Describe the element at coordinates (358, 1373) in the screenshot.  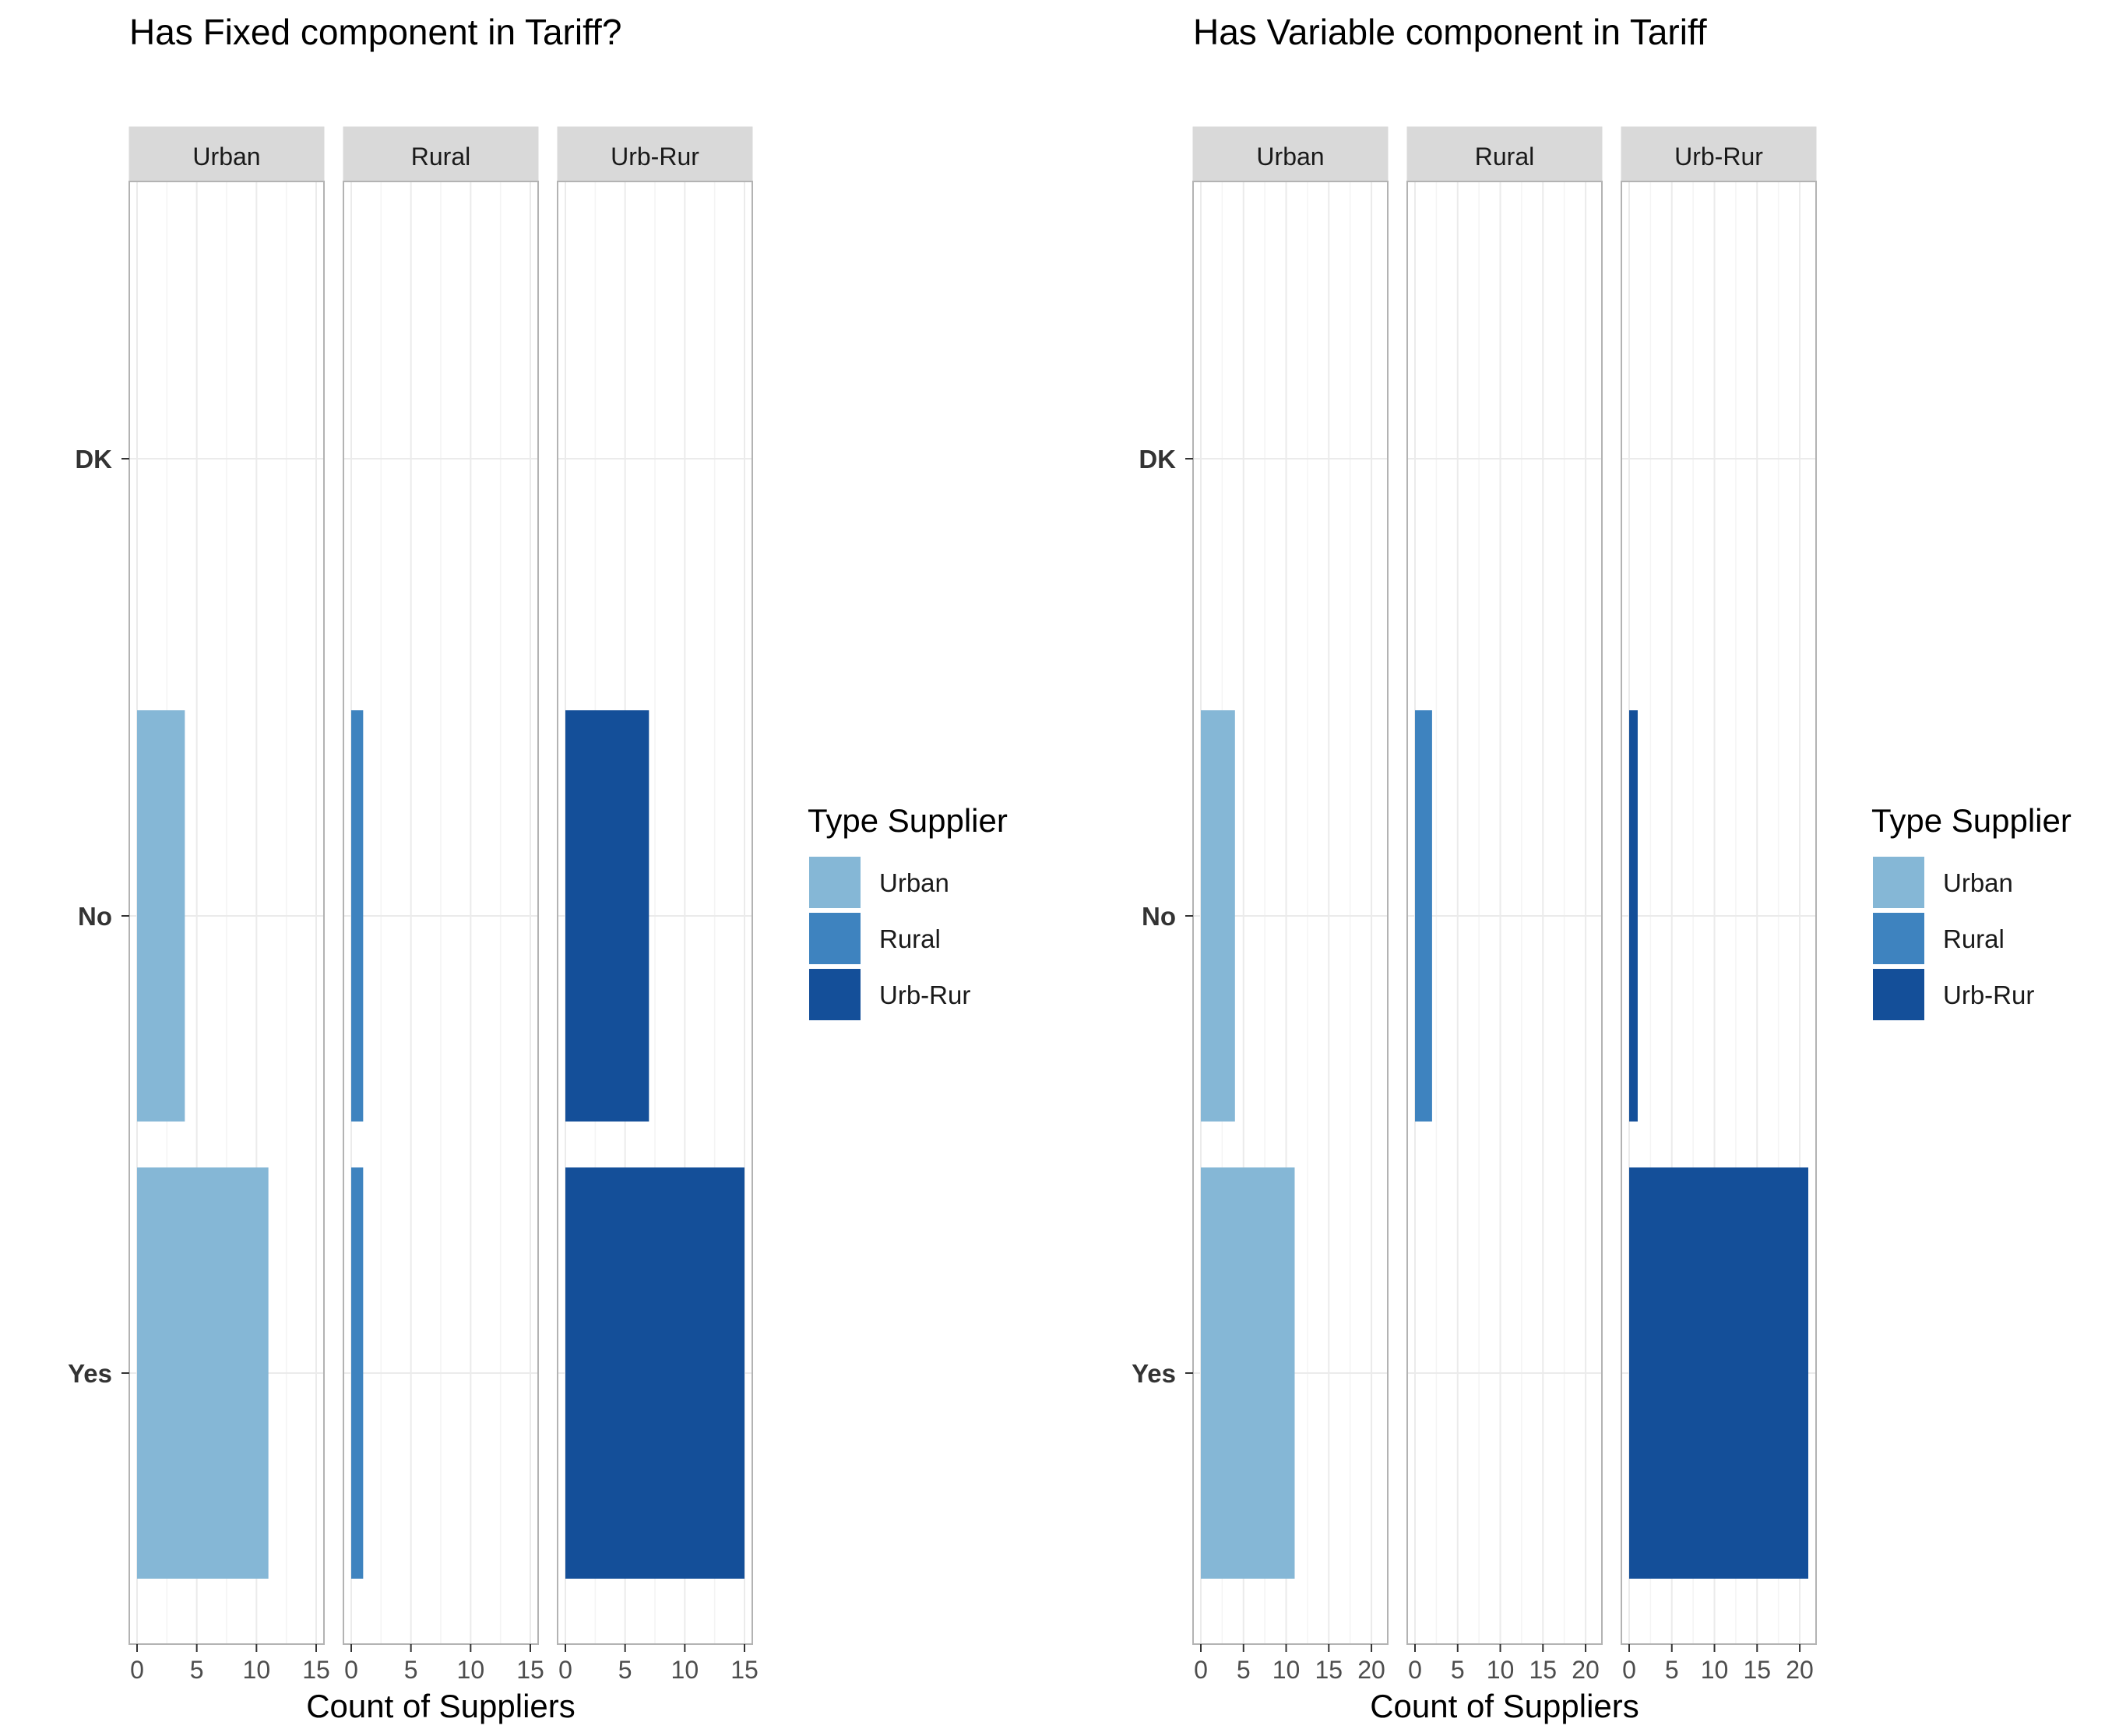
I see `bar-rural-yes` at that location.